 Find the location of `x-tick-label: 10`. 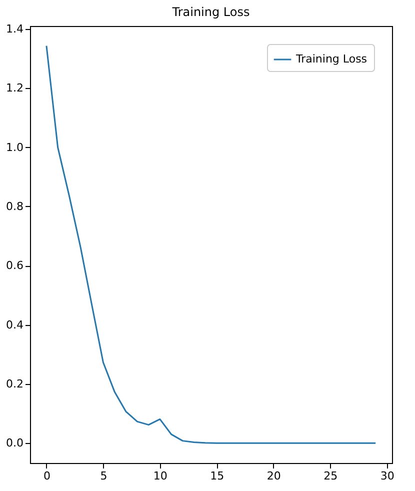

x-tick-label: 10 is located at coordinates (160, 476).